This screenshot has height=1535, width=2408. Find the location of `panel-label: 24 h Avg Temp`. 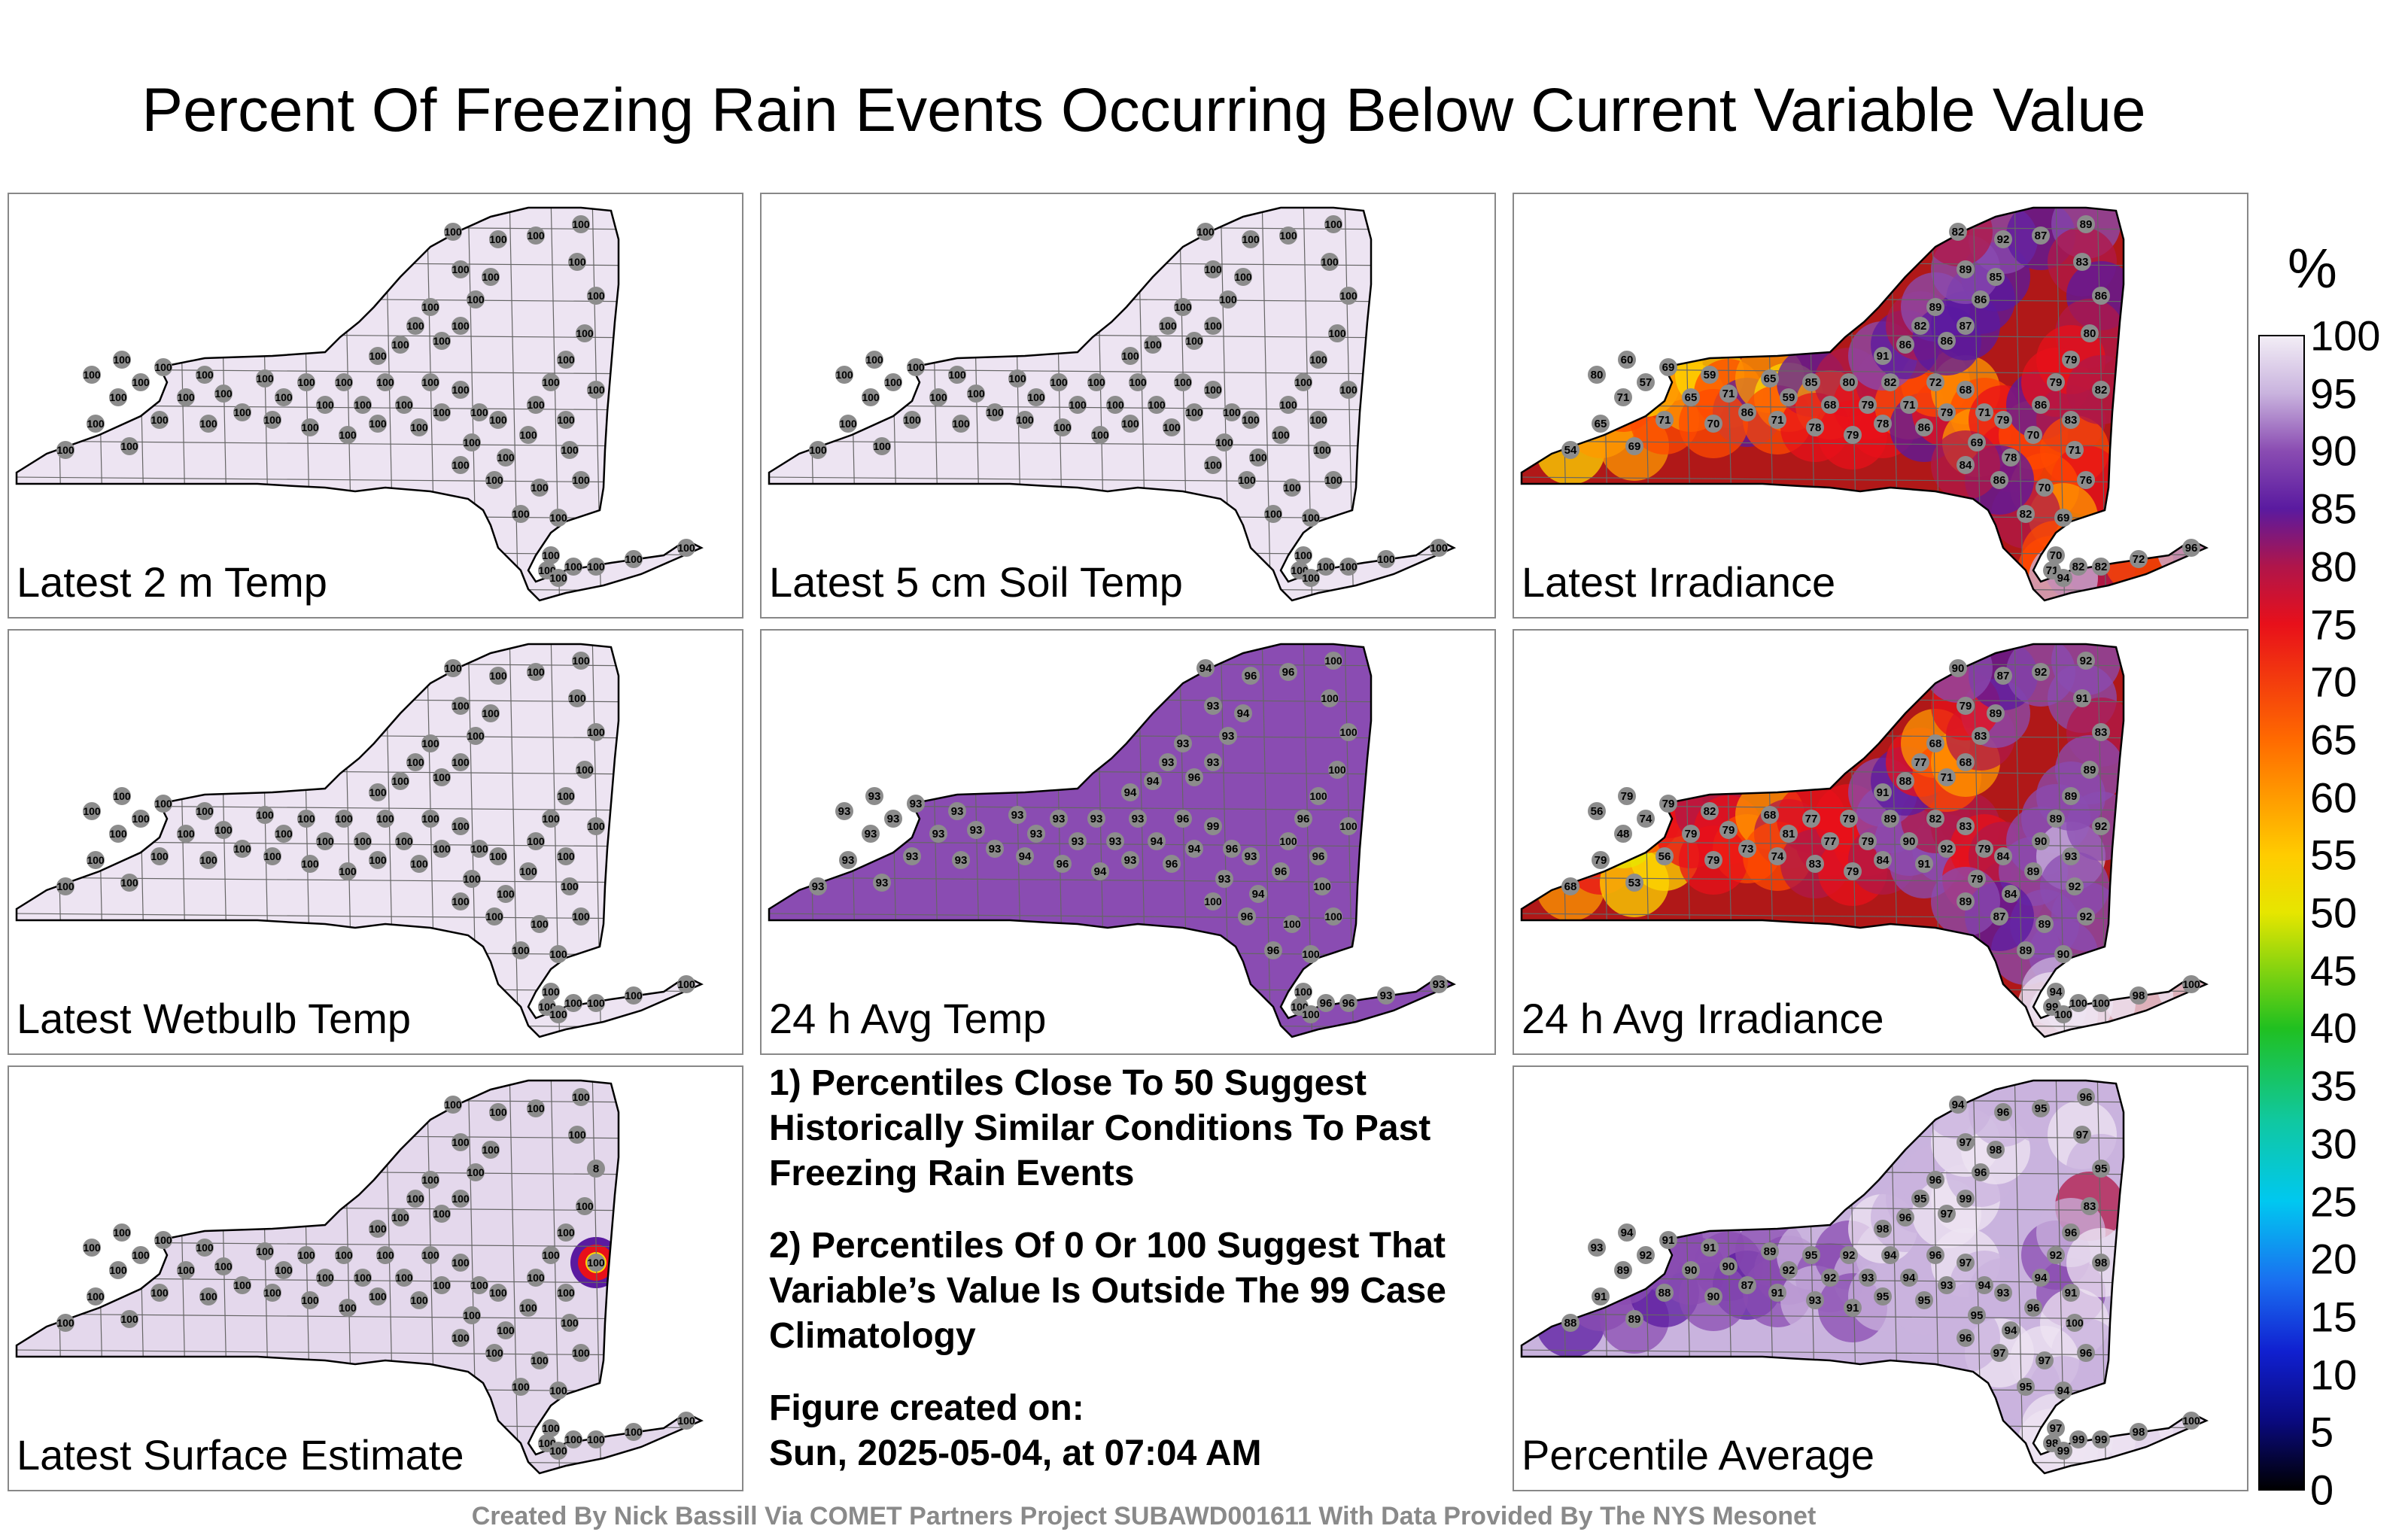

panel-label: 24 h Avg Temp is located at coordinates (908, 1018).